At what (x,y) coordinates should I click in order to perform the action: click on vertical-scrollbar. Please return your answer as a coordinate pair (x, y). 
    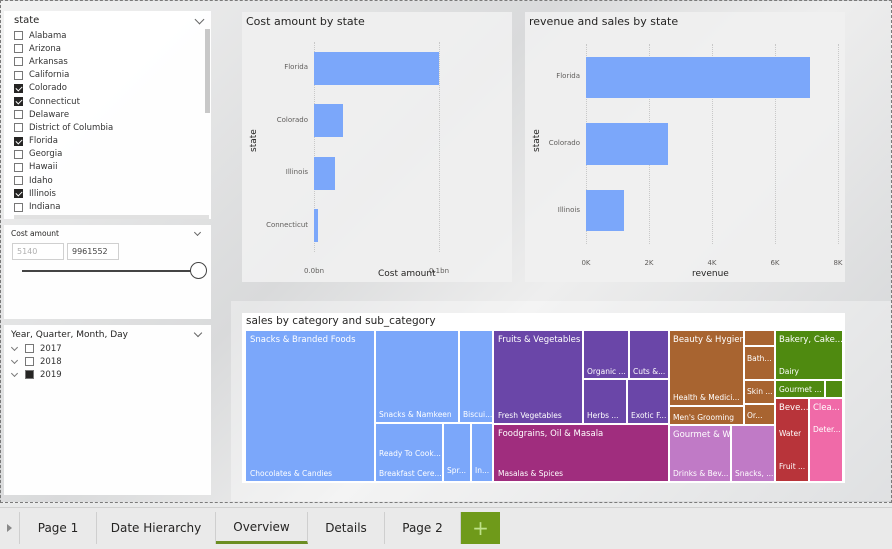
    Looking at the image, I should click on (207, 71).